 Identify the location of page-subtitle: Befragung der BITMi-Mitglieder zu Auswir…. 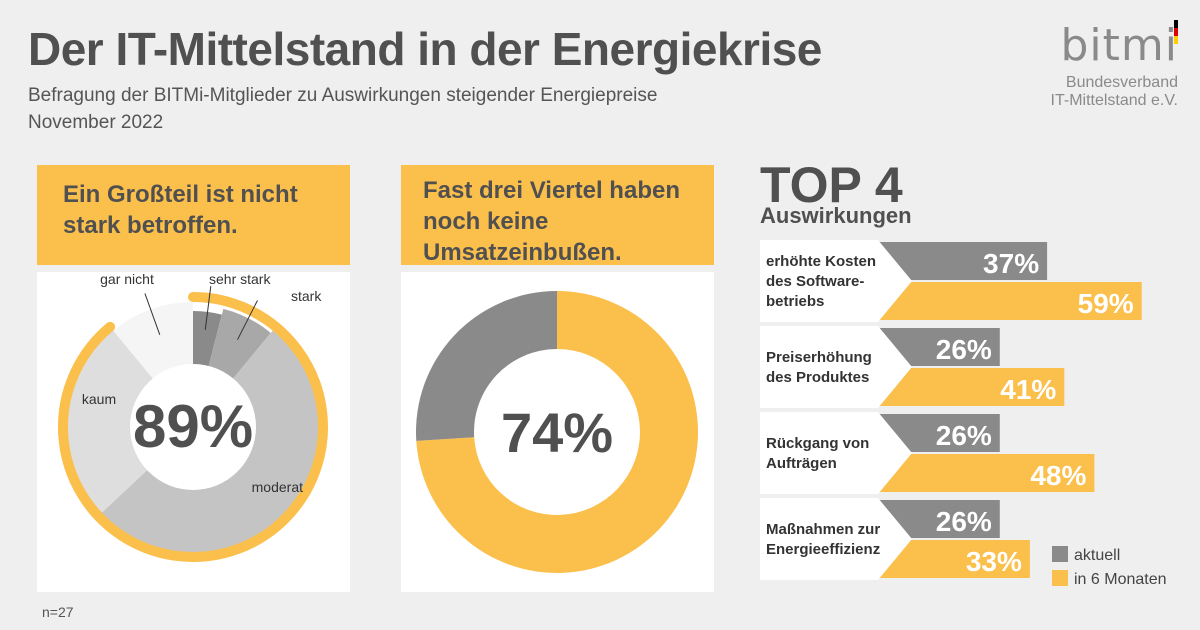
(343, 95).